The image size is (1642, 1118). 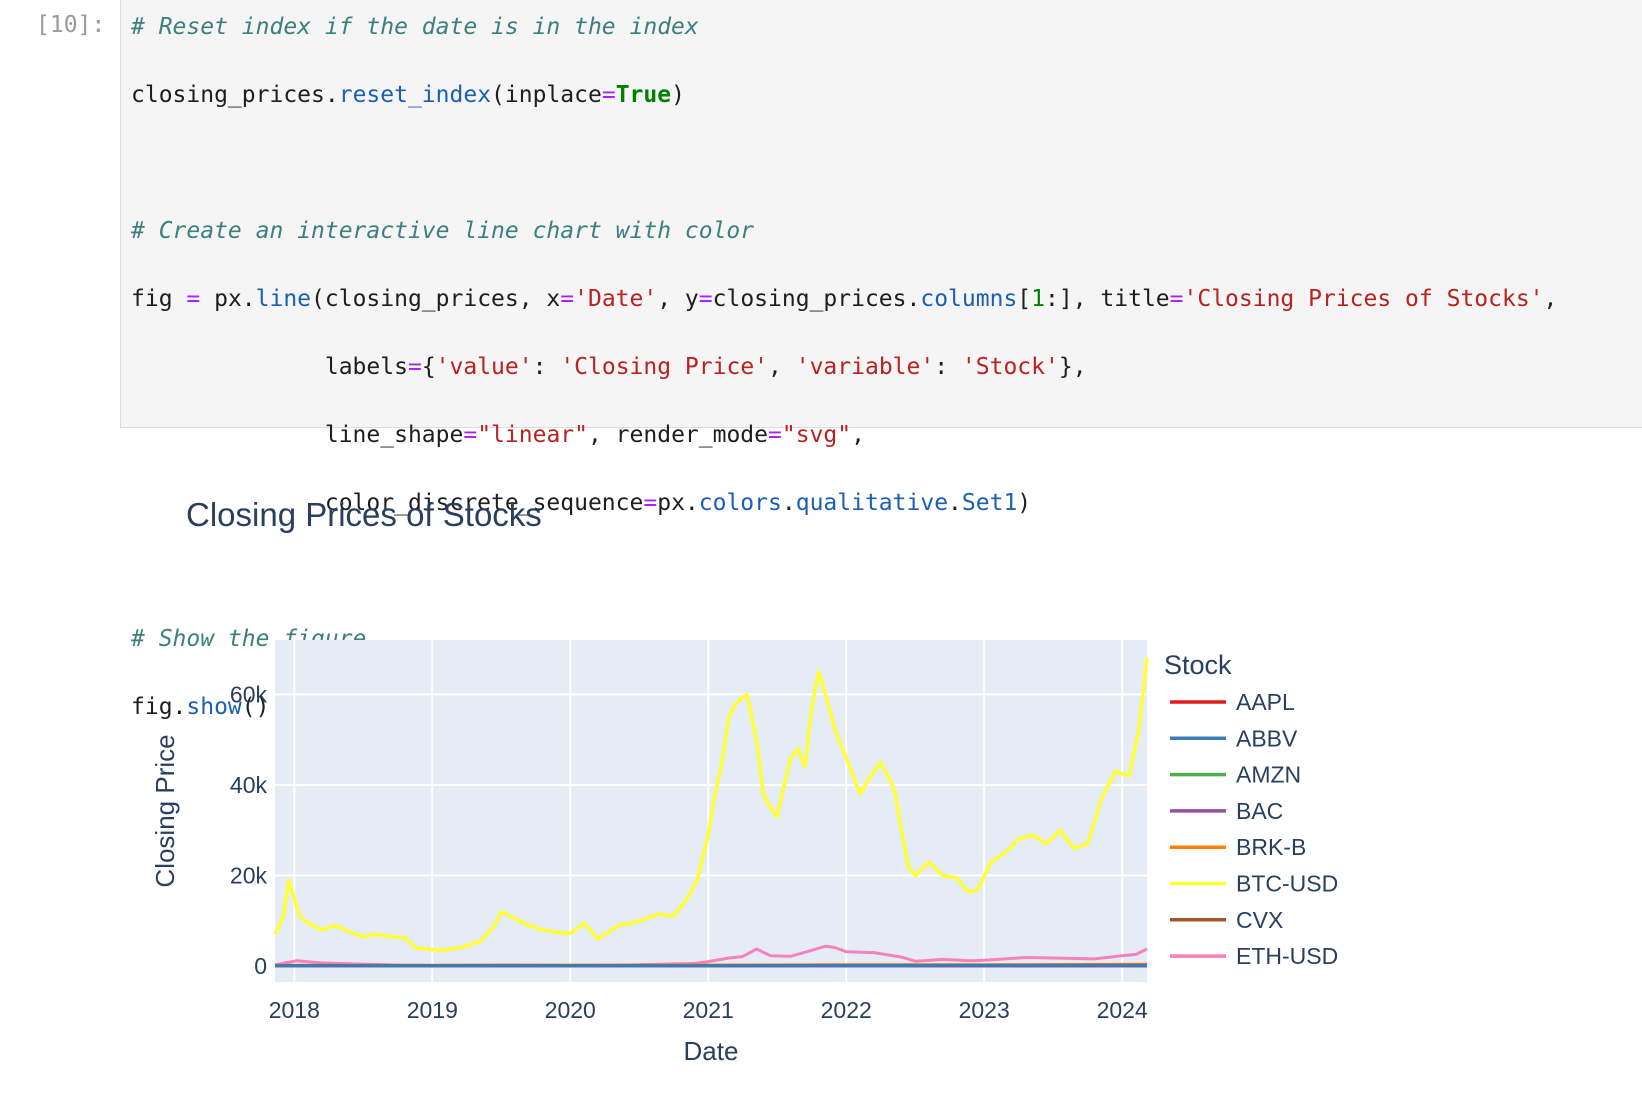 I want to click on legend-item-cvx: CVX, so click(x=1226, y=920).